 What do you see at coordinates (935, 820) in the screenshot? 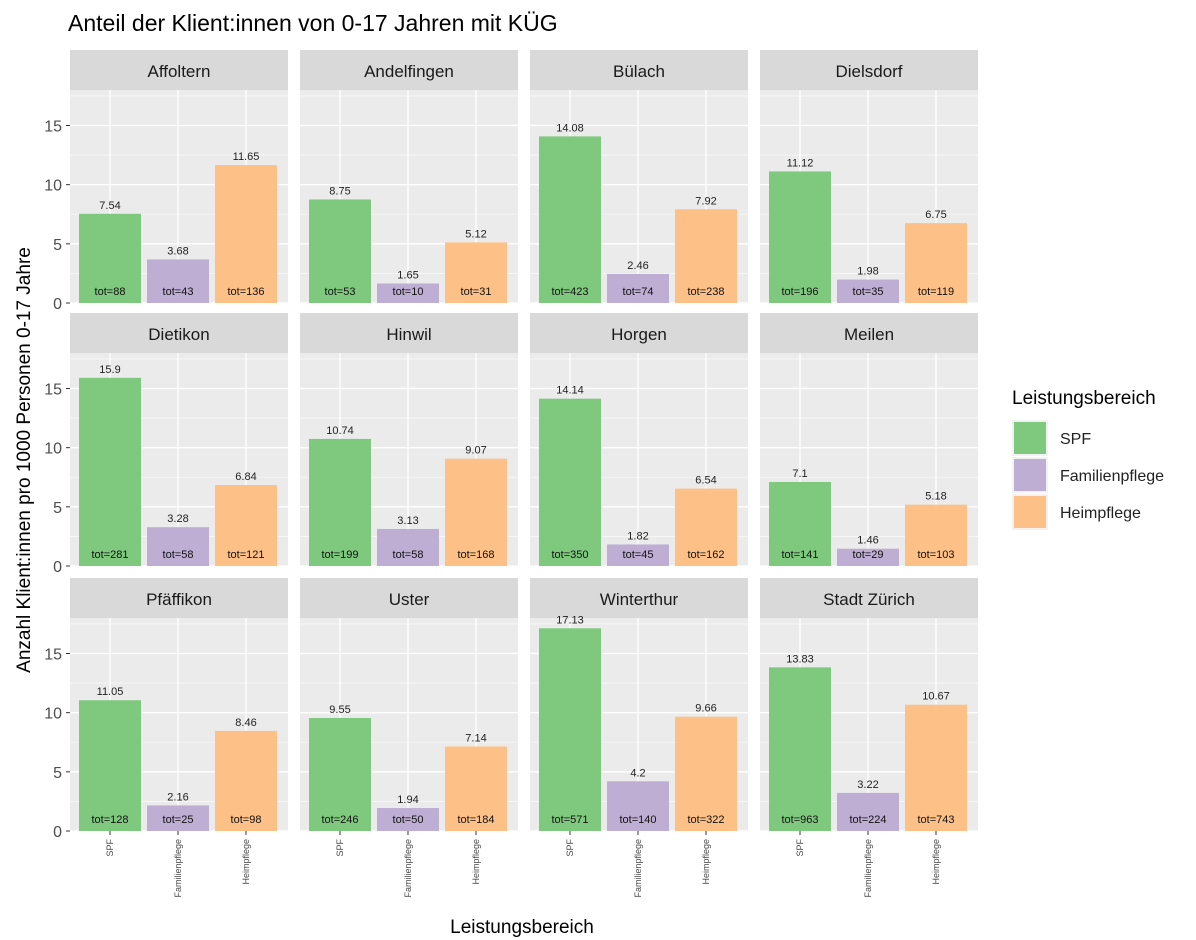
I see `bar-total-label: tot=743` at bounding box center [935, 820].